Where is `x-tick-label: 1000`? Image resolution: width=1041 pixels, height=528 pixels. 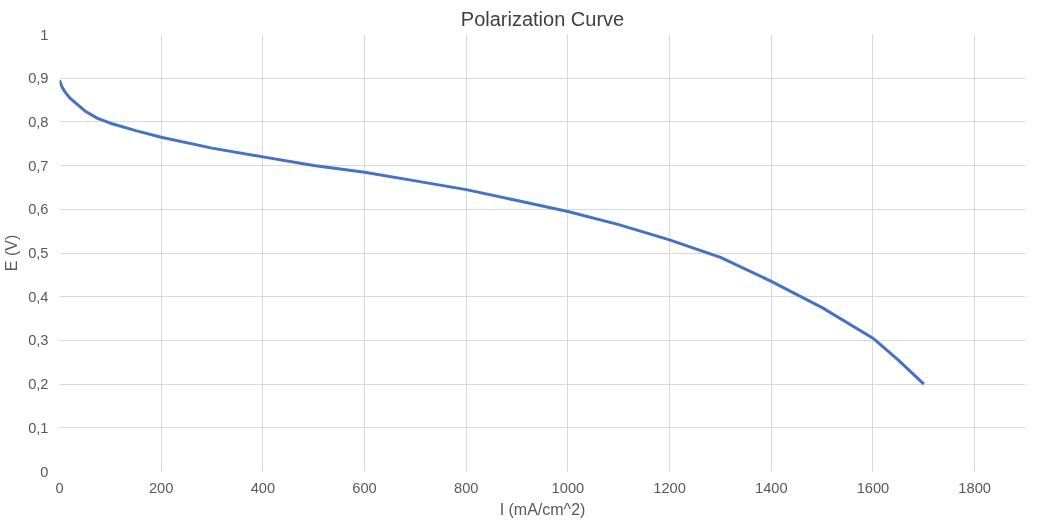
x-tick-label: 1000 is located at coordinates (568, 487).